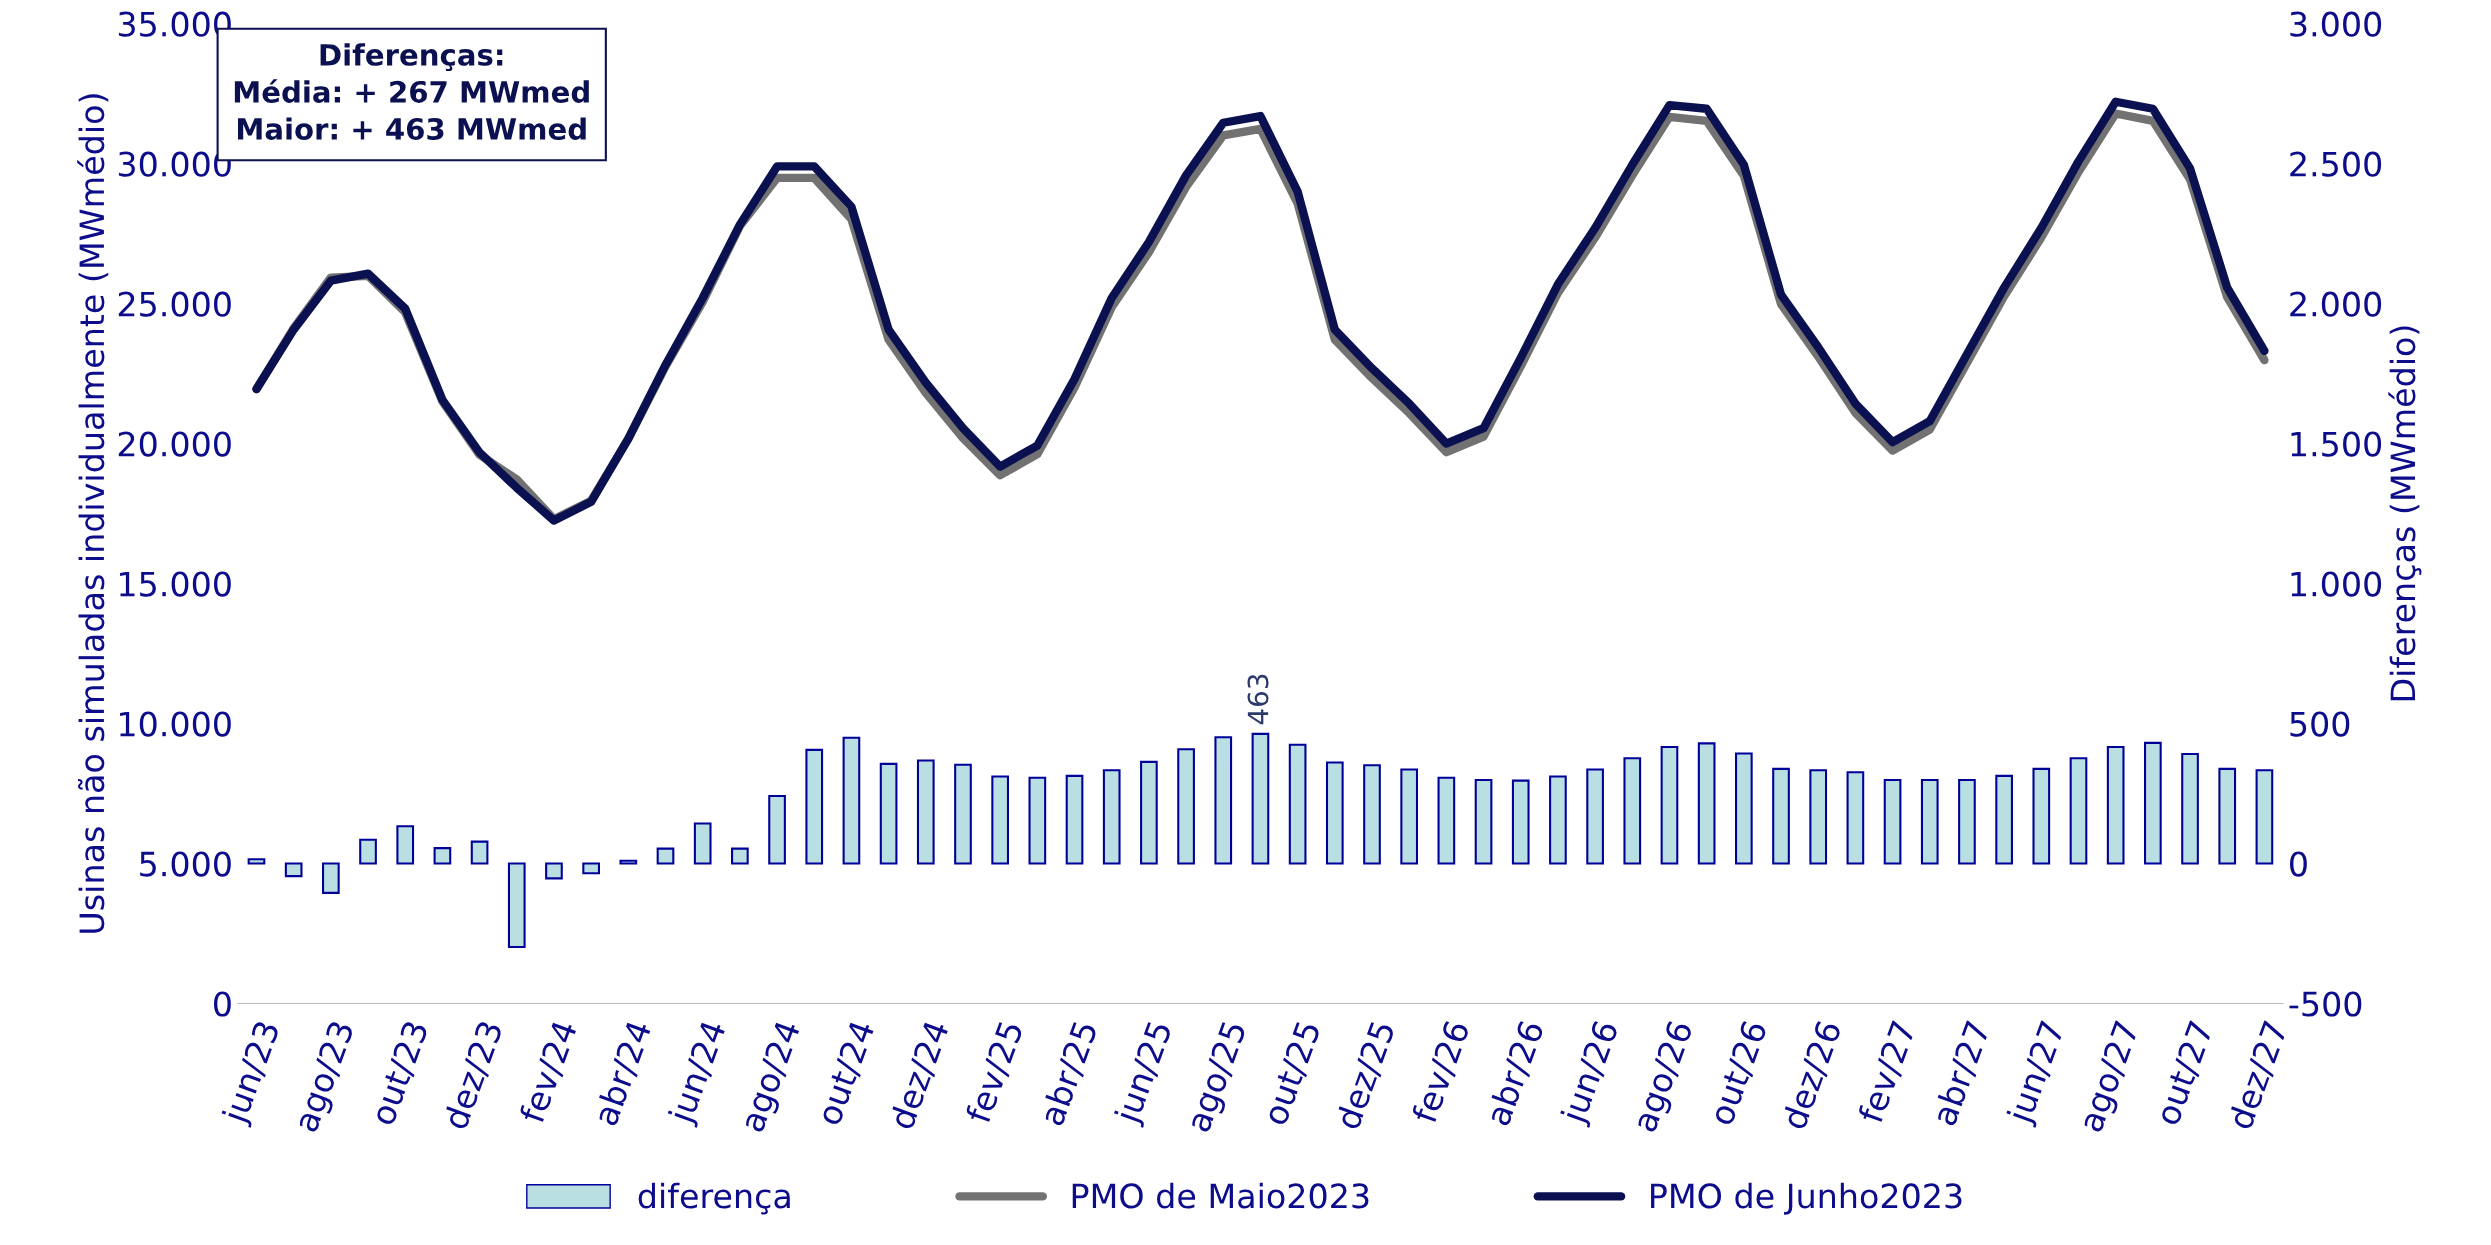  I want to click on x-tick-label: fev/24, so click(549, 1072).